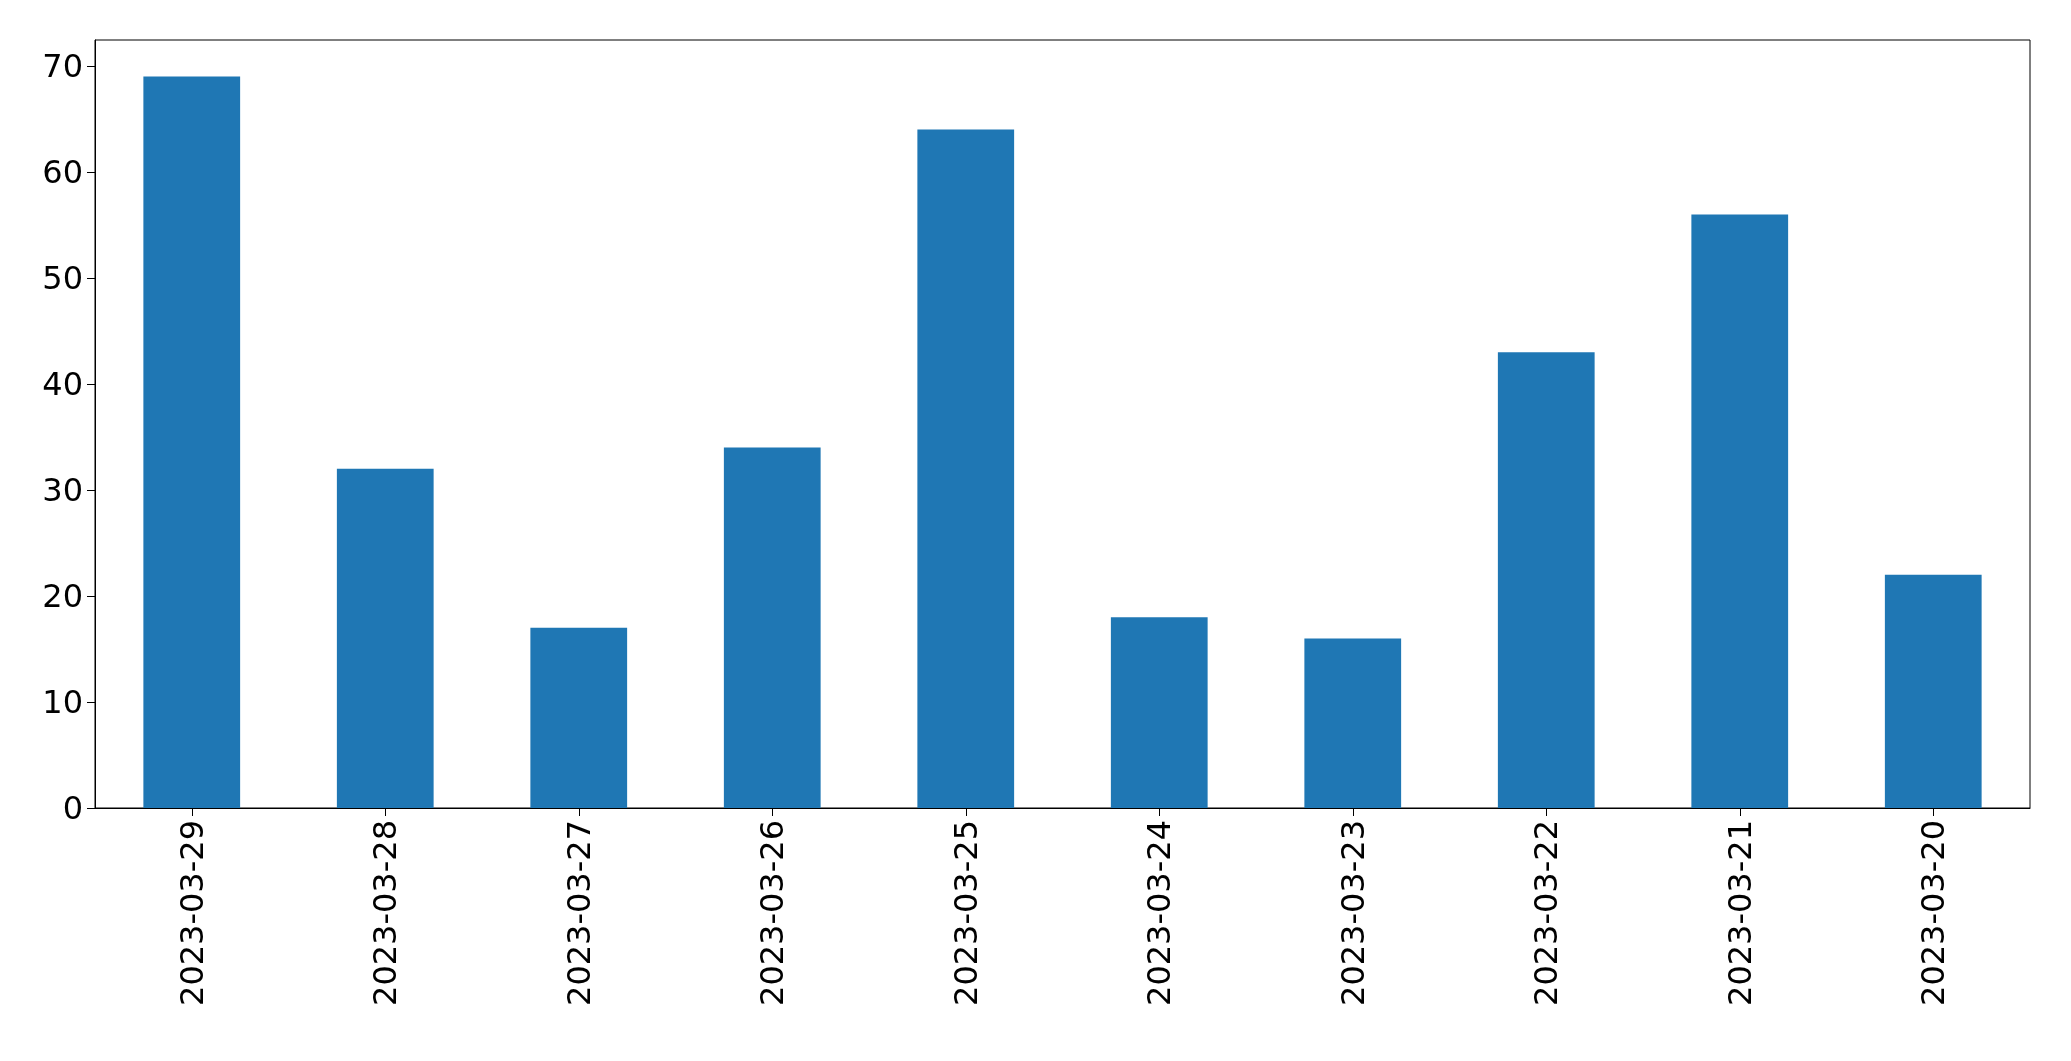  Describe the element at coordinates (1546, 913) in the screenshot. I see `x-tick-label: 2023-03-22` at that location.